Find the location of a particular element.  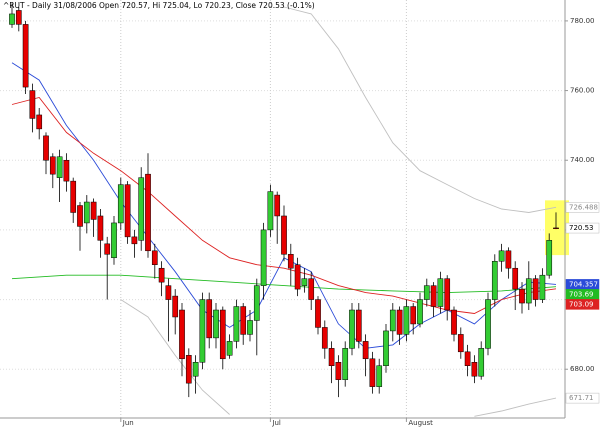

value-label: 671.71 is located at coordinates (581, 398).